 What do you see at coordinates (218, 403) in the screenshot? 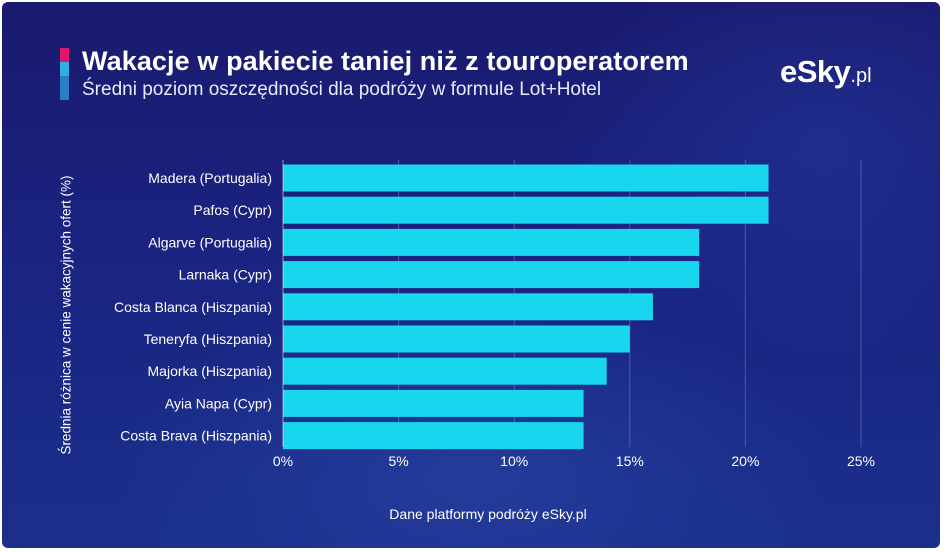
I see `category-label: Ayia Napa (Cypr)` at bounding box center [218, 403].